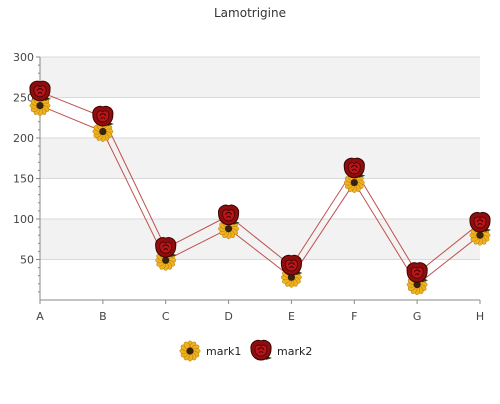  I want to click on y-tick-label: 300, so click(23, 57).